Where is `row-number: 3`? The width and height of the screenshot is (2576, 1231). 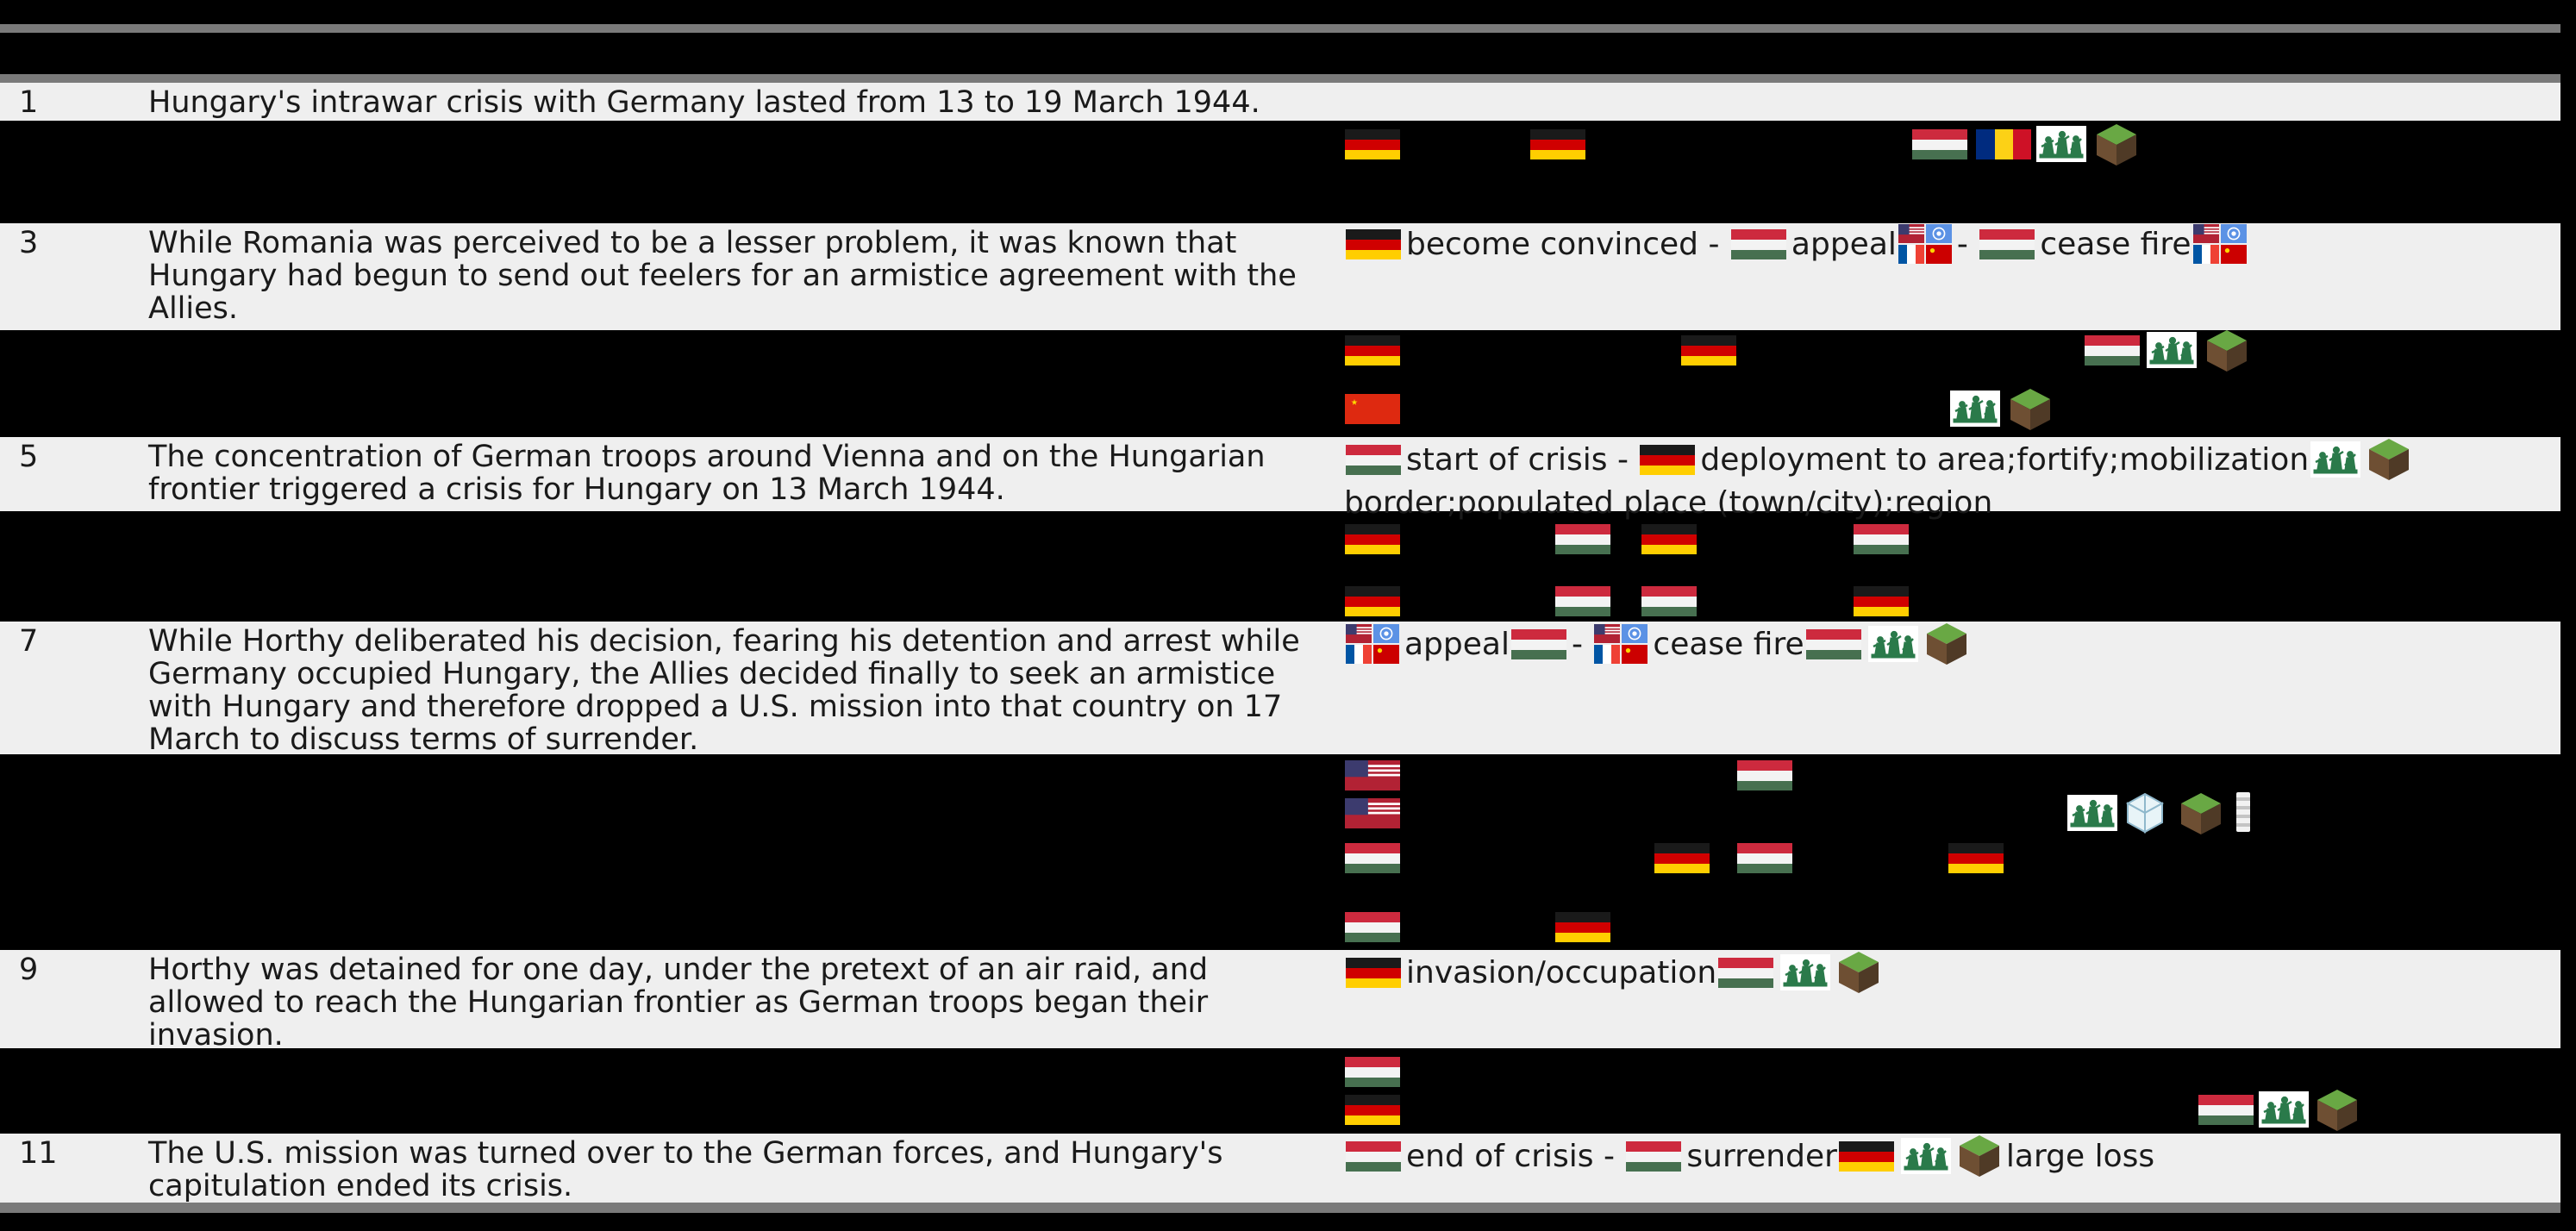
row-number: 3 is located at coordinates (29, 243).